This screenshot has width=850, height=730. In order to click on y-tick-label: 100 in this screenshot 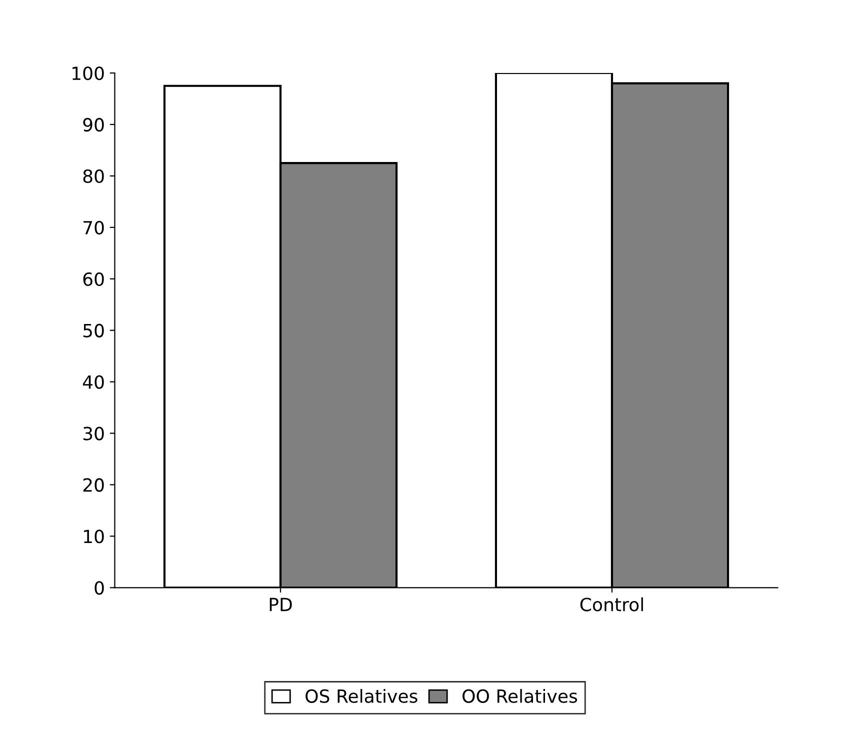, I will do `click(88, 73)`.